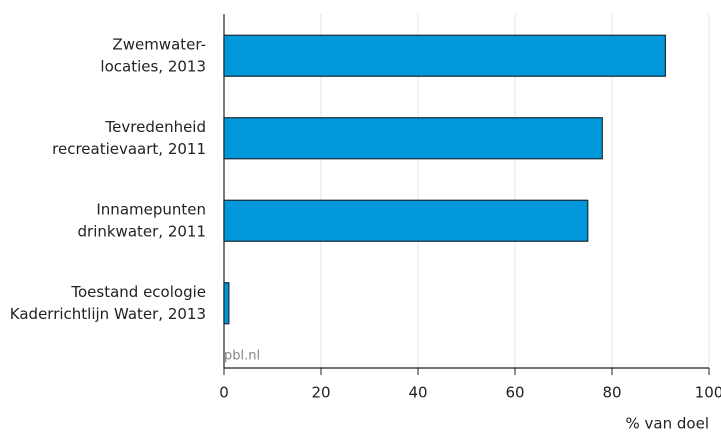  What do you see at coordinates (611, 393) in the screenshot?
I see `x-tick-label: 80` at bounding box center [611, 393].